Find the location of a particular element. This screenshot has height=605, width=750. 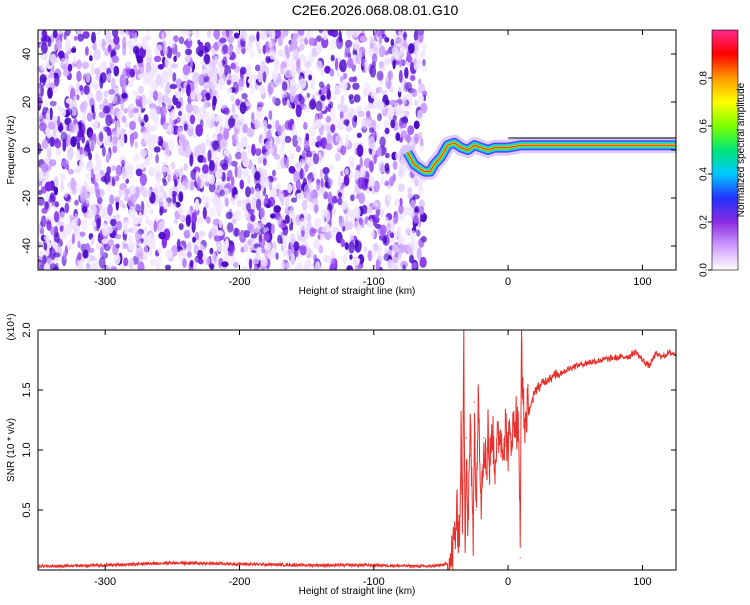

colorbar-tick-label: 0.4 is located at coordinates (704, 174).